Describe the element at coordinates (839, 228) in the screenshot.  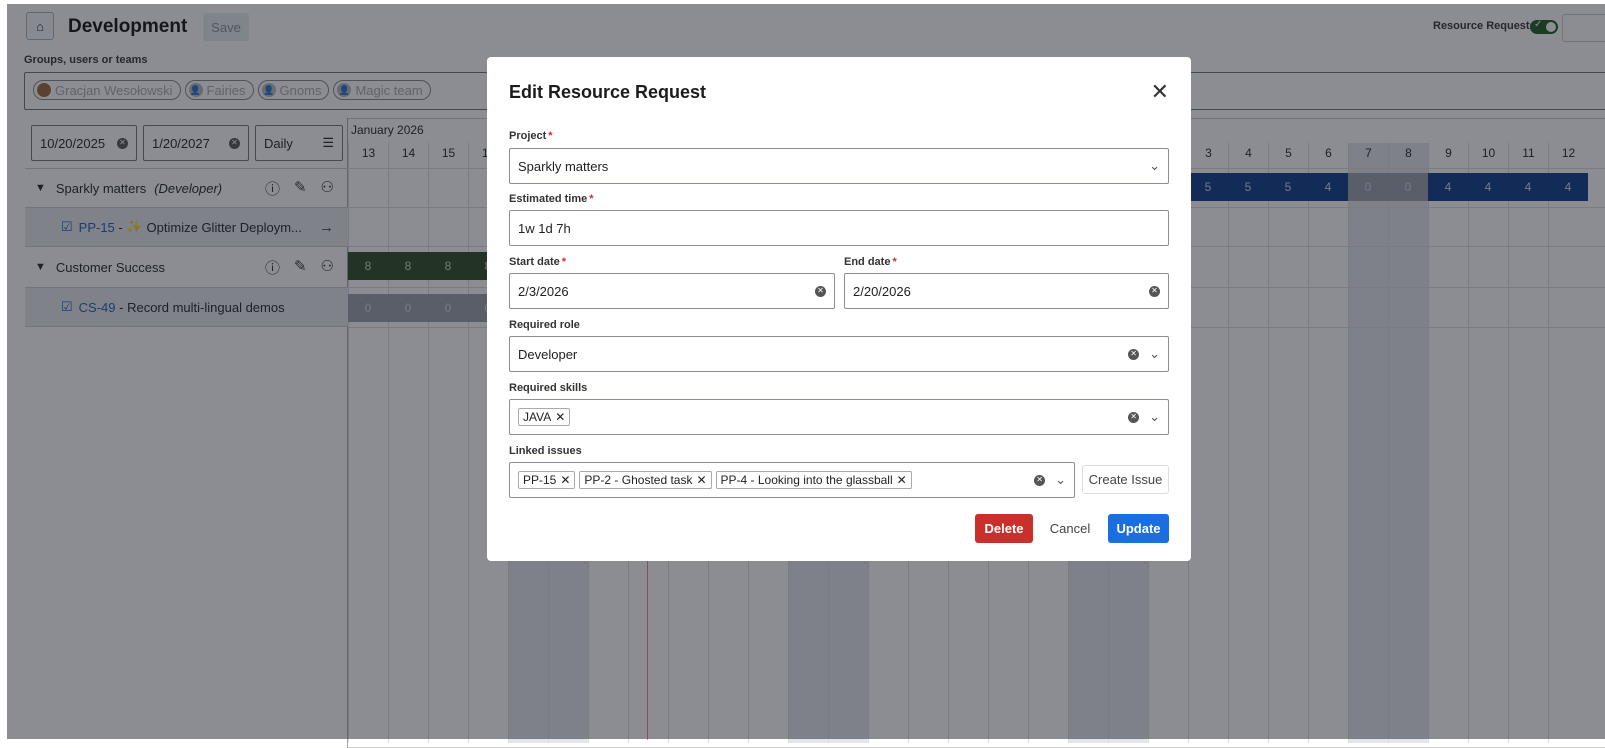
I see `estimated-time-input: 1w 1d 7h` at that location.